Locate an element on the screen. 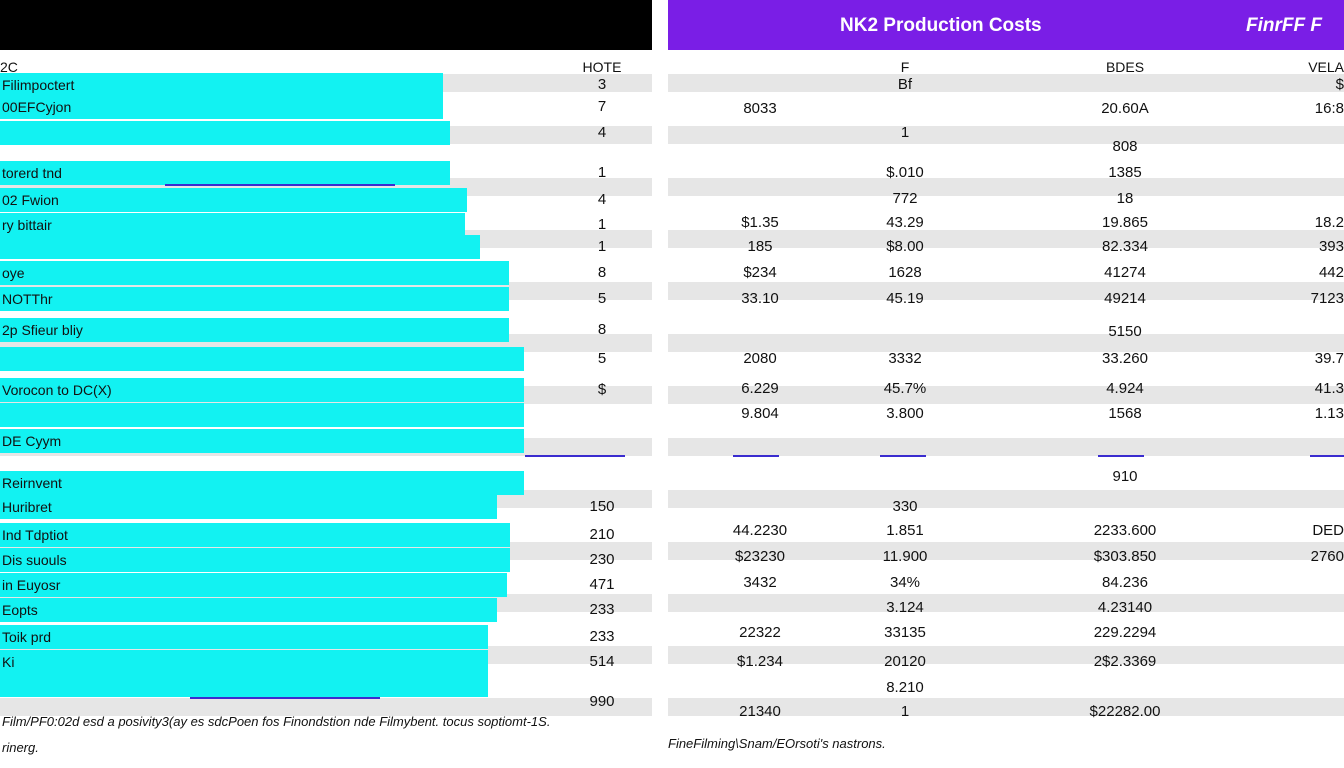  cell: 330 is located at coordinates (905, 506).